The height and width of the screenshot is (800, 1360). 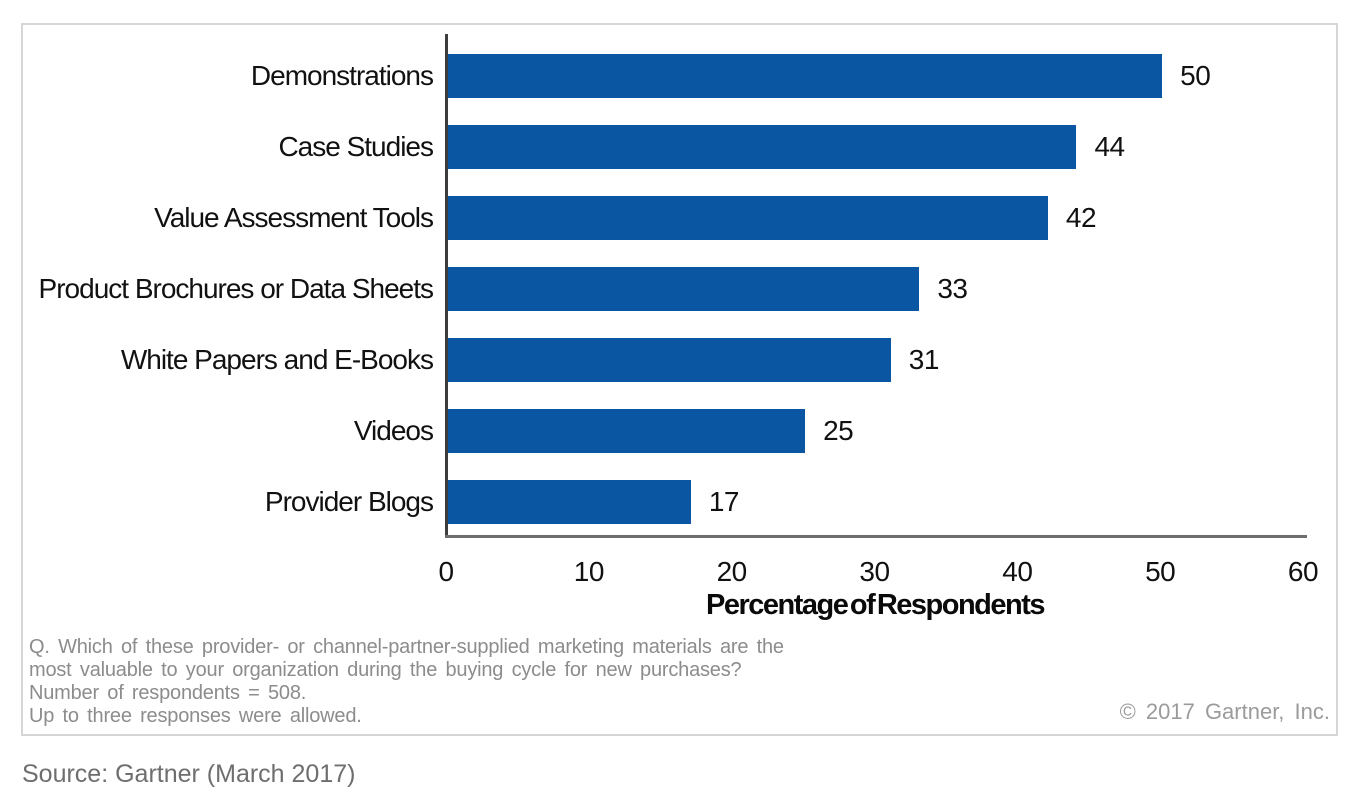 I want to click on x-tick-label: 60, so click(x=1303, y=571).